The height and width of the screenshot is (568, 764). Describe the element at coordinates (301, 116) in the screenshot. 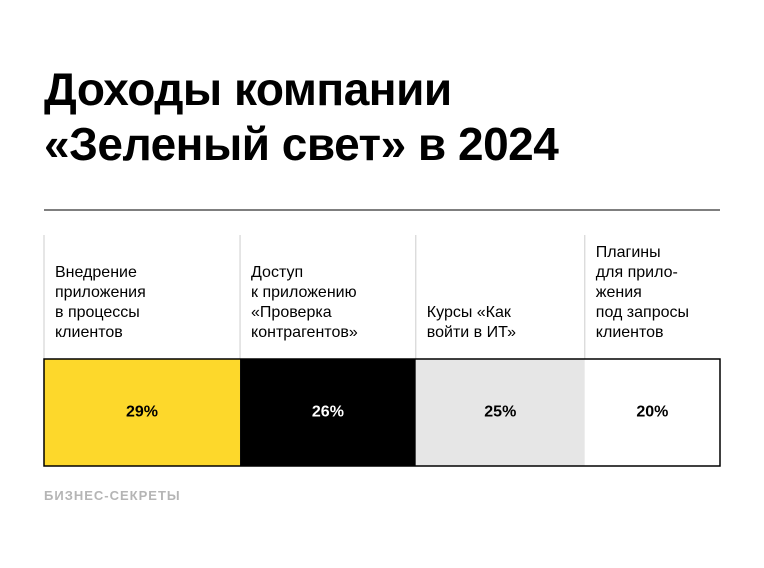

I see `chart-title: Доходы компании «Зеленый свет» в 2024` at that location.